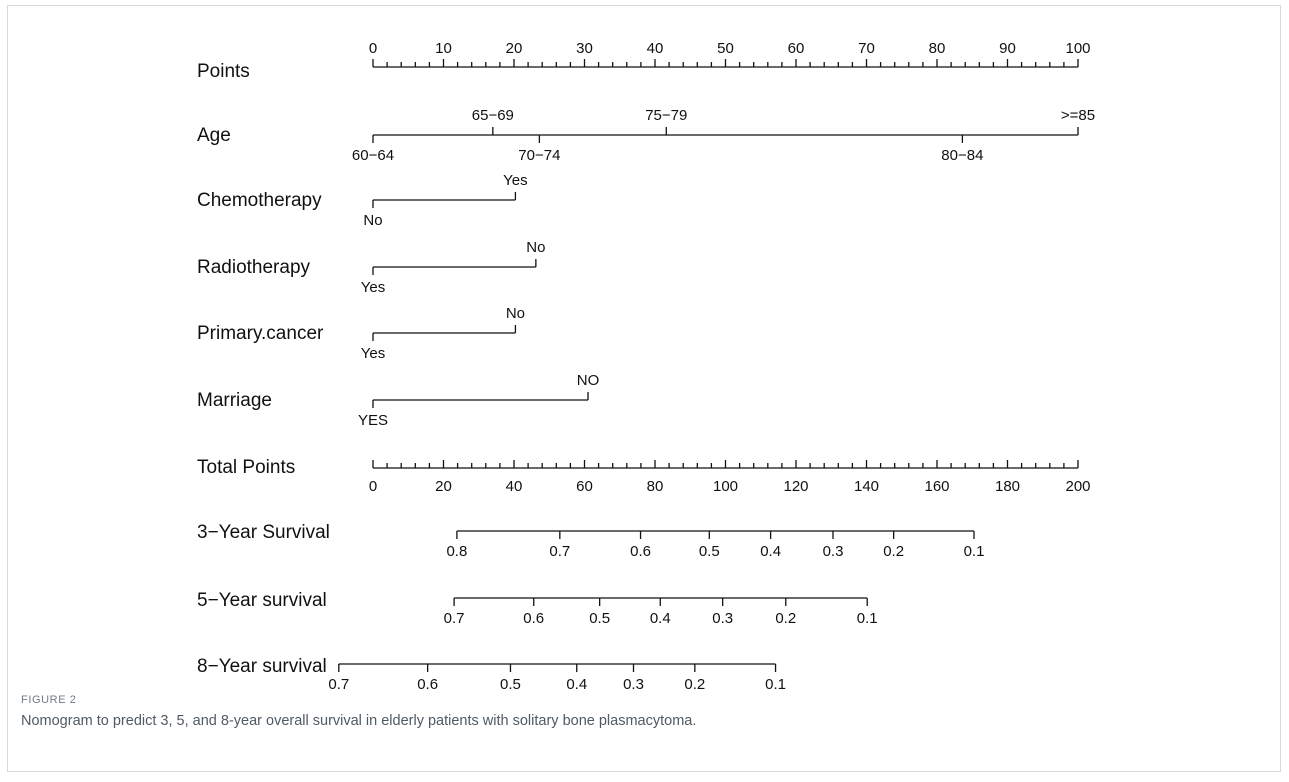 The image size is (1289, 782). What do you see at coordinates (515, 180) in the screenshot?
I see `level-label-chemotherapy: Yes` at bounding box center [515, 180].